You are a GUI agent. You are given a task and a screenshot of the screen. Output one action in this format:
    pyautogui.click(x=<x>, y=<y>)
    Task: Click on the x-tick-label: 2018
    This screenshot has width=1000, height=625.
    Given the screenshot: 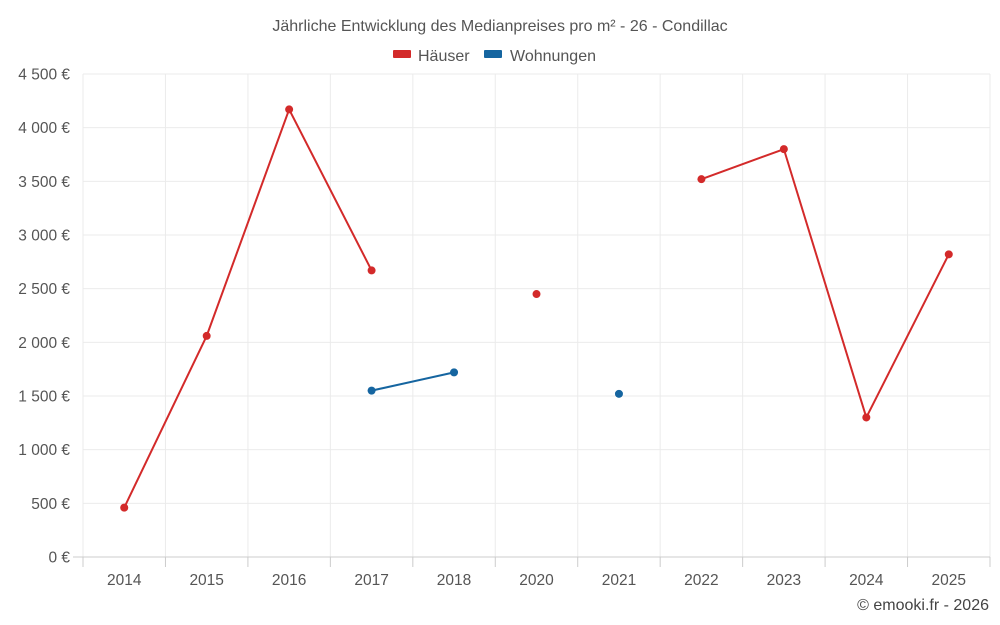 What is the action you would take?
    pyautogui.click(x=454, y=580)
    